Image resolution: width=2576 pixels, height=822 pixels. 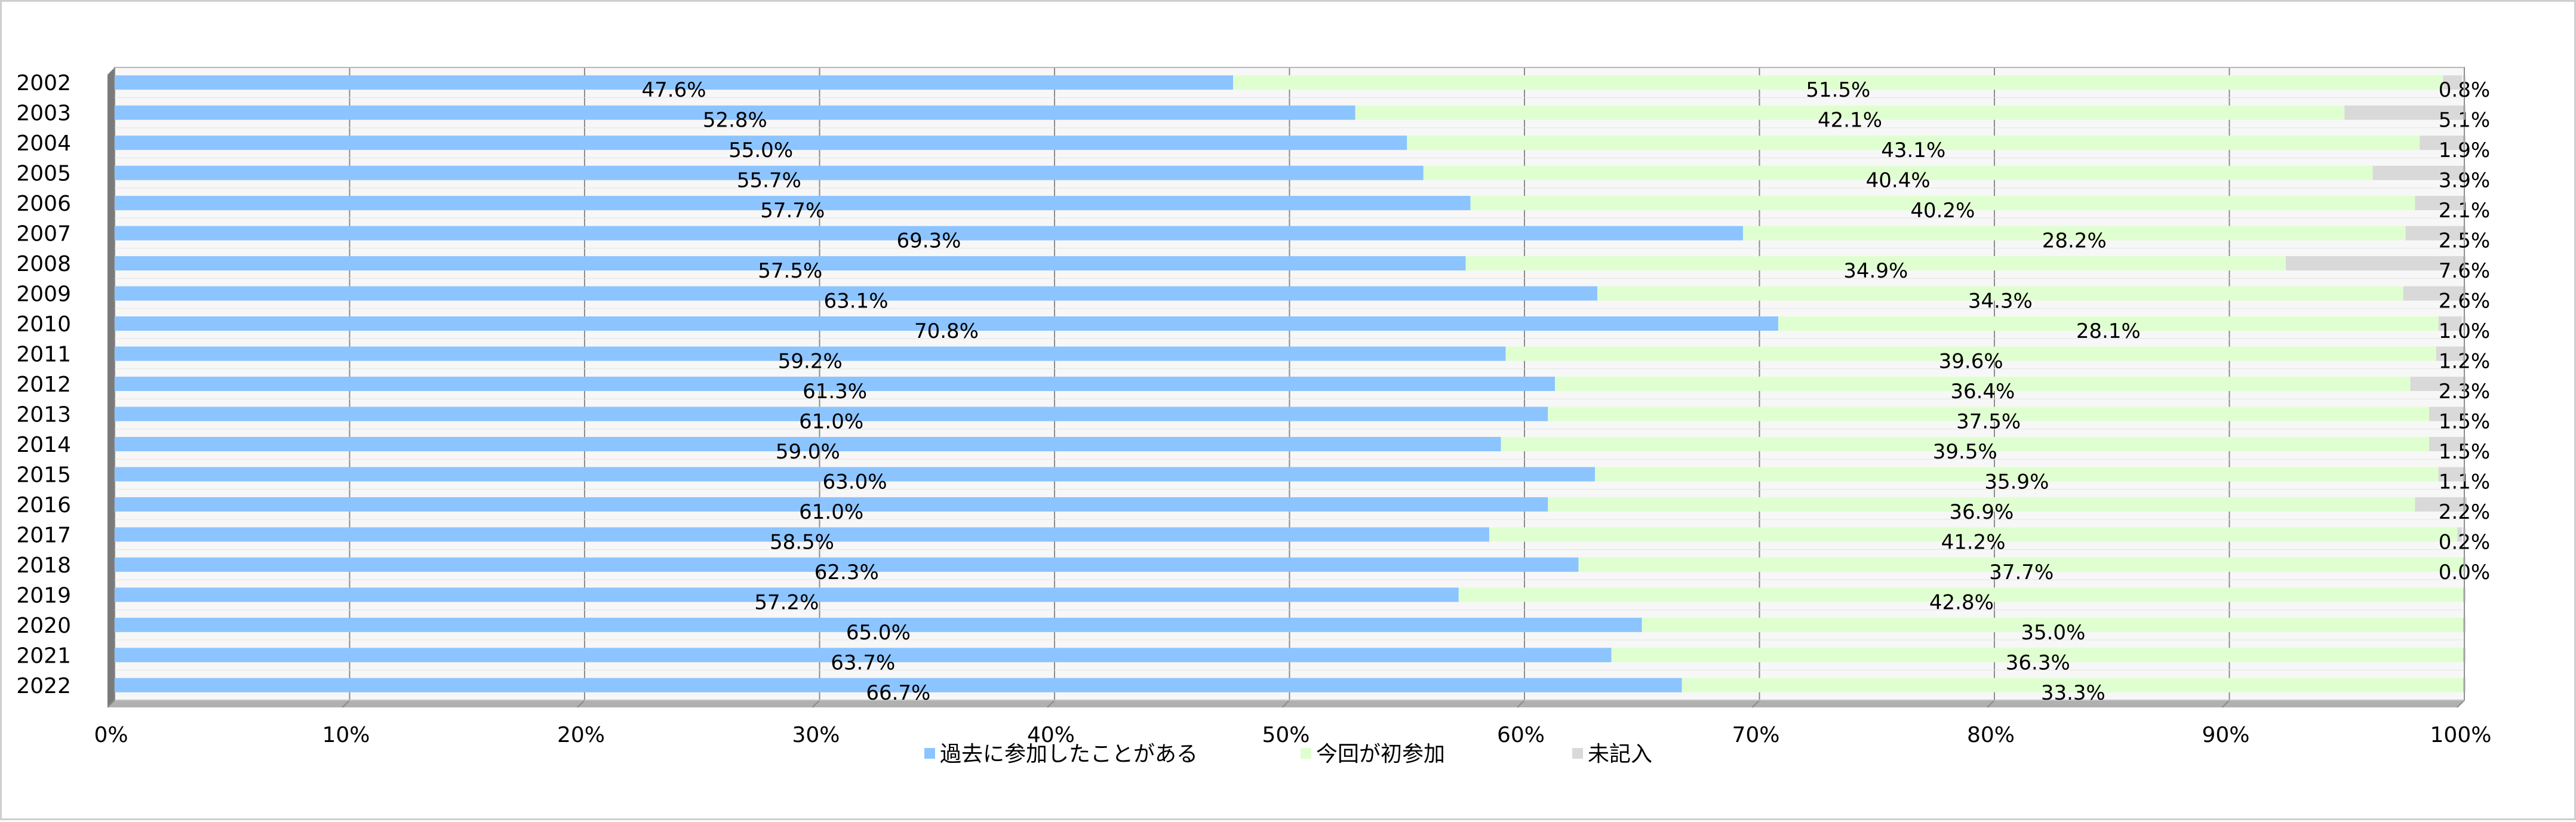 What do you see at coordinates (1942, 211) in the screenshot?
I see `data-label: 40.2%` at bounding box center [1942, 211].